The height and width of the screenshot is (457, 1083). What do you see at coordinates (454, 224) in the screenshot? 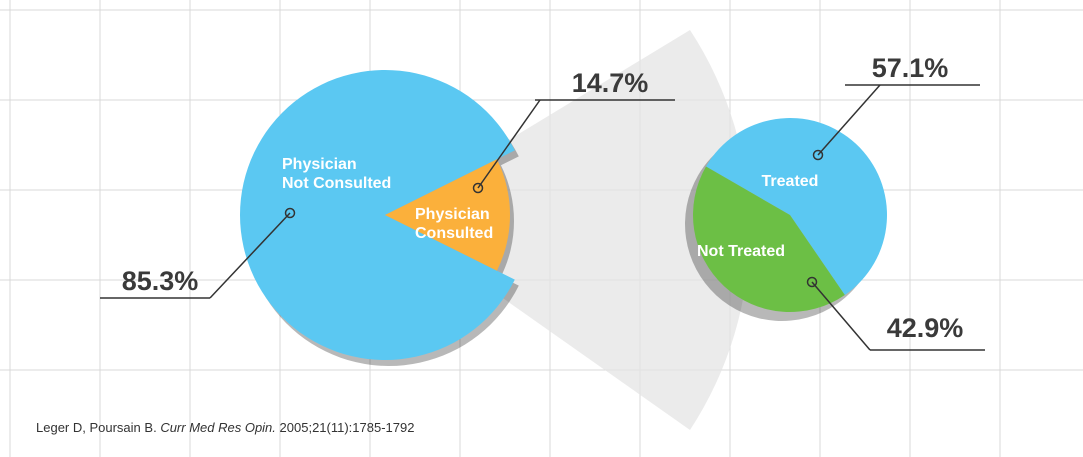
I see `slice-label: Physician Consulted` at bounding box center [454, 224].